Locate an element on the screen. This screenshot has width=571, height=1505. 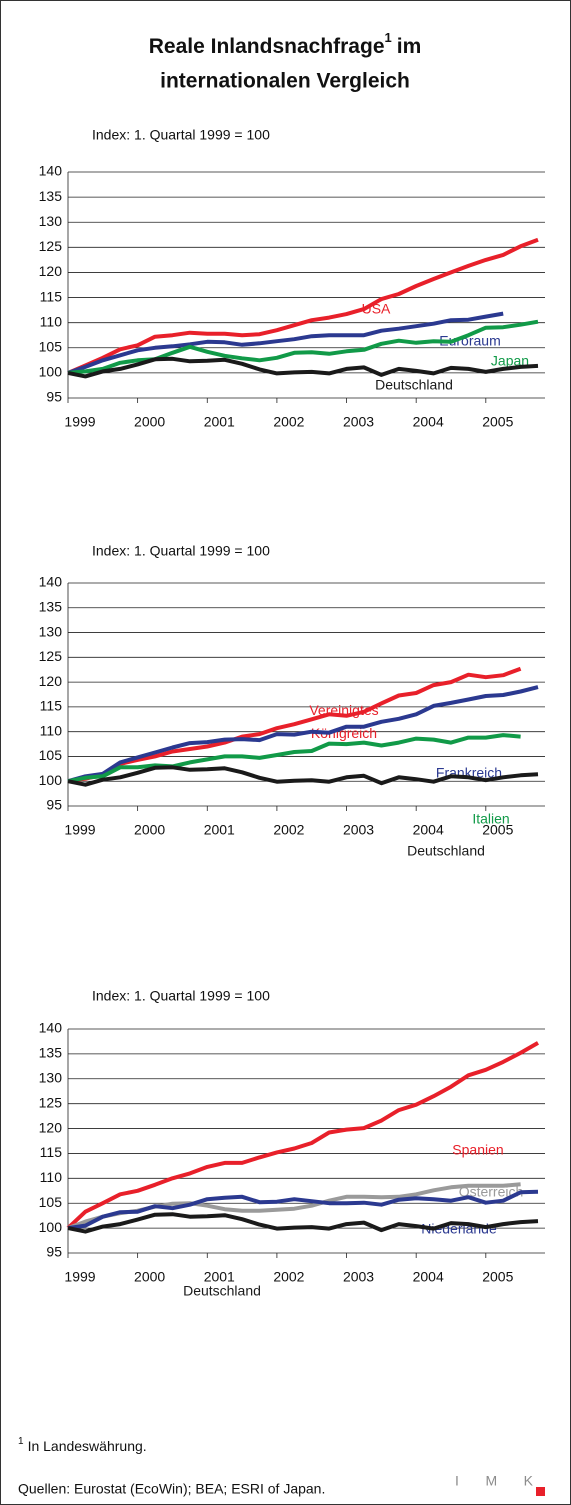
series-label: Spanien is located at coordinates (477, 1150).